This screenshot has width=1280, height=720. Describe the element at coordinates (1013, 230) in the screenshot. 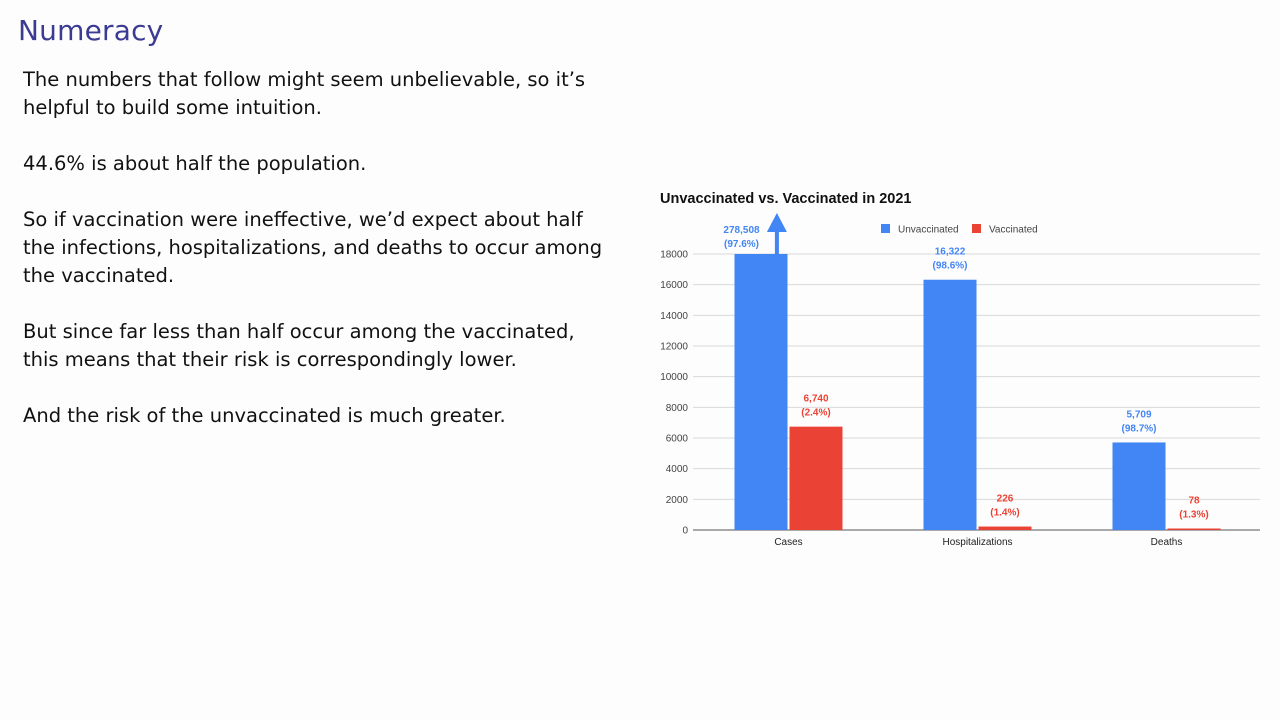

I see `legend-label: Vaccinated` at that location.